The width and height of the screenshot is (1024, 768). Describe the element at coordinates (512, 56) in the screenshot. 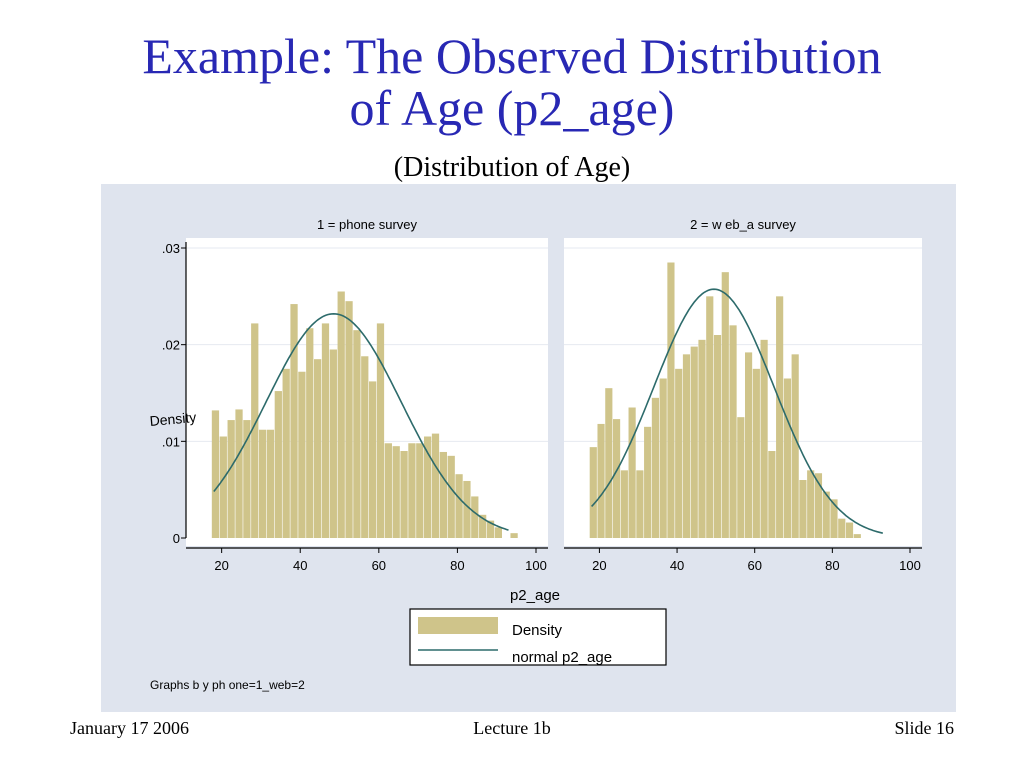

I see `slide-title-line-1: Example: The Observed Distribution` at that location.